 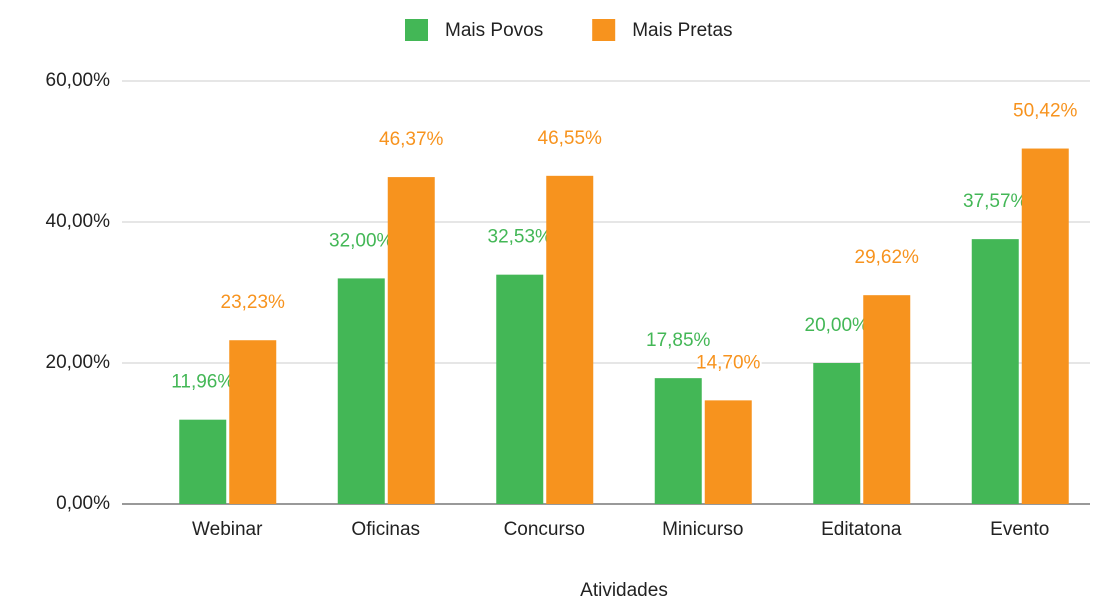 I want to click on y-tick-label: 60,00%, so click(x=78, y=80).